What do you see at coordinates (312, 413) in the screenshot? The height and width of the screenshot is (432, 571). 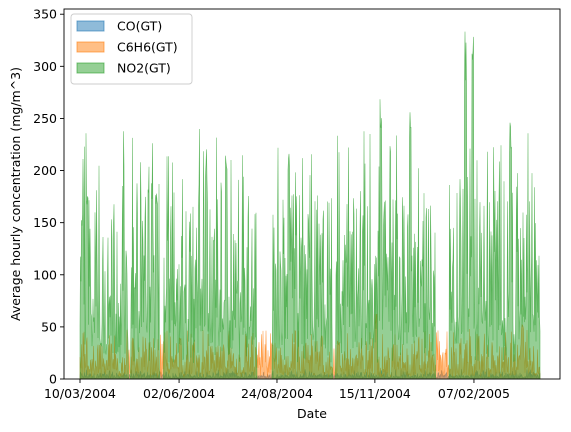 I see `x-axis-label: Date` at bounding box center [312, 413].